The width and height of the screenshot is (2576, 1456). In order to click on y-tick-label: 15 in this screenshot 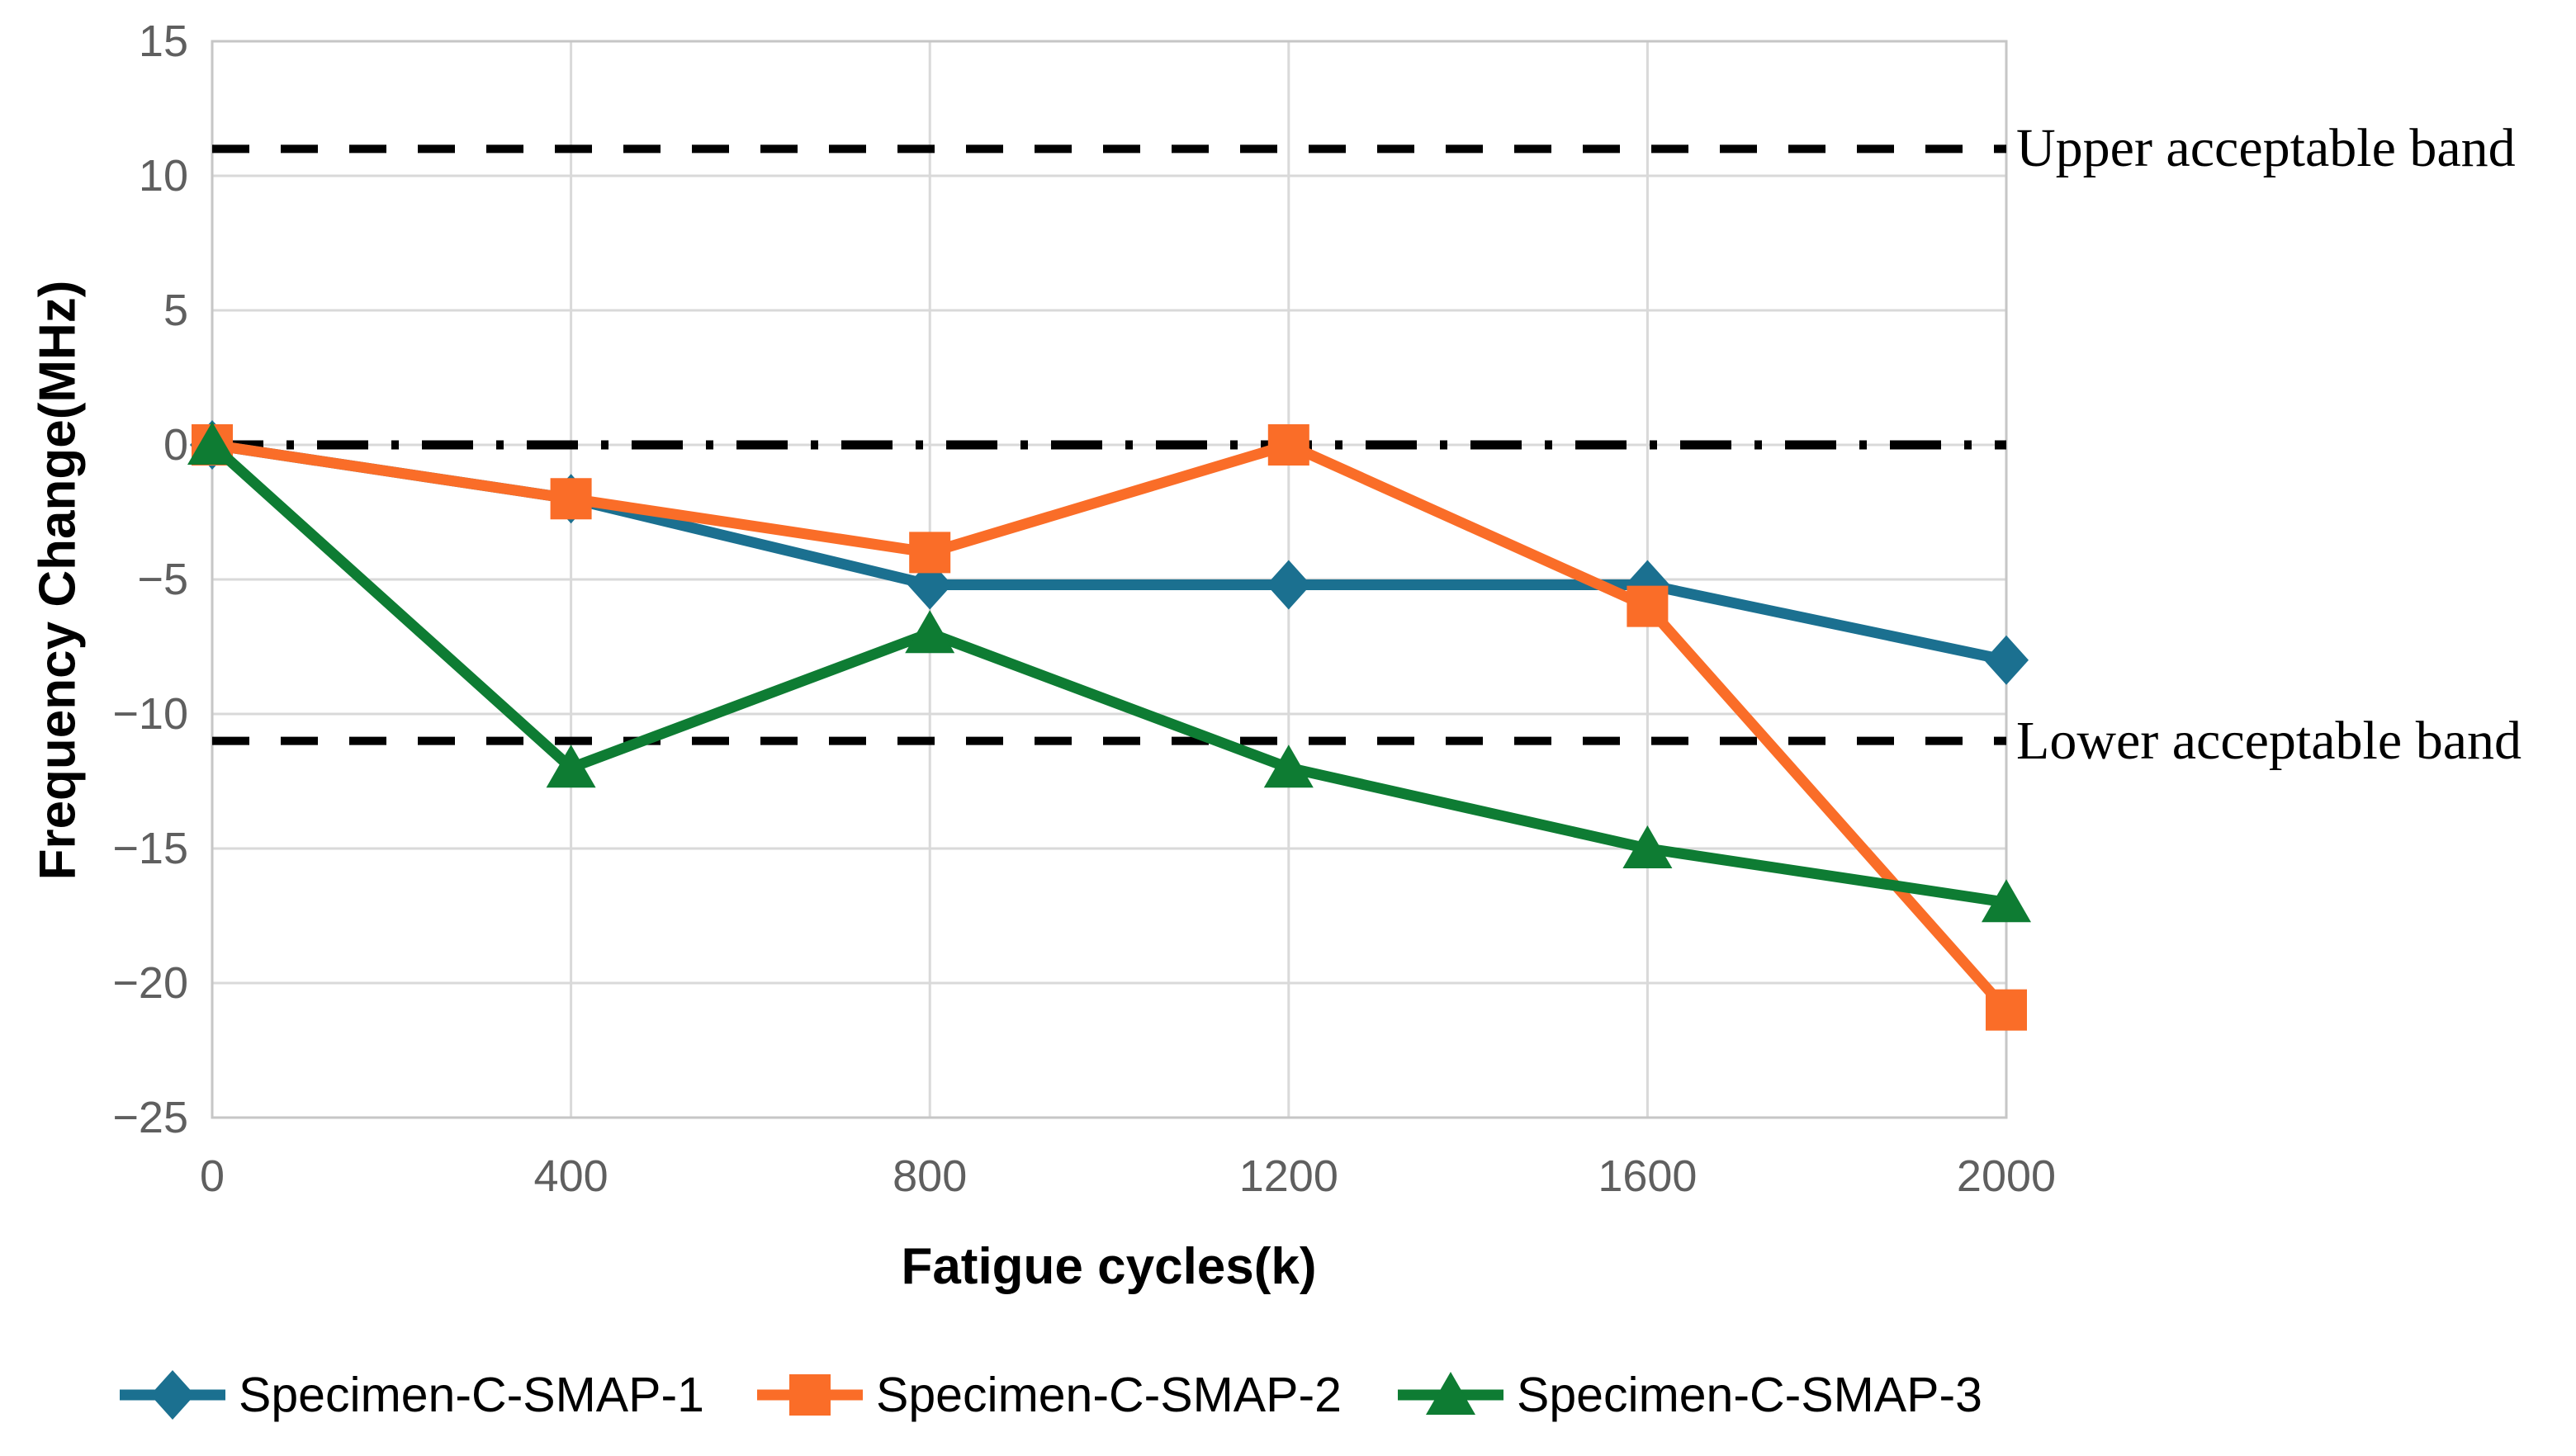, I will do `click(163, 41)`.